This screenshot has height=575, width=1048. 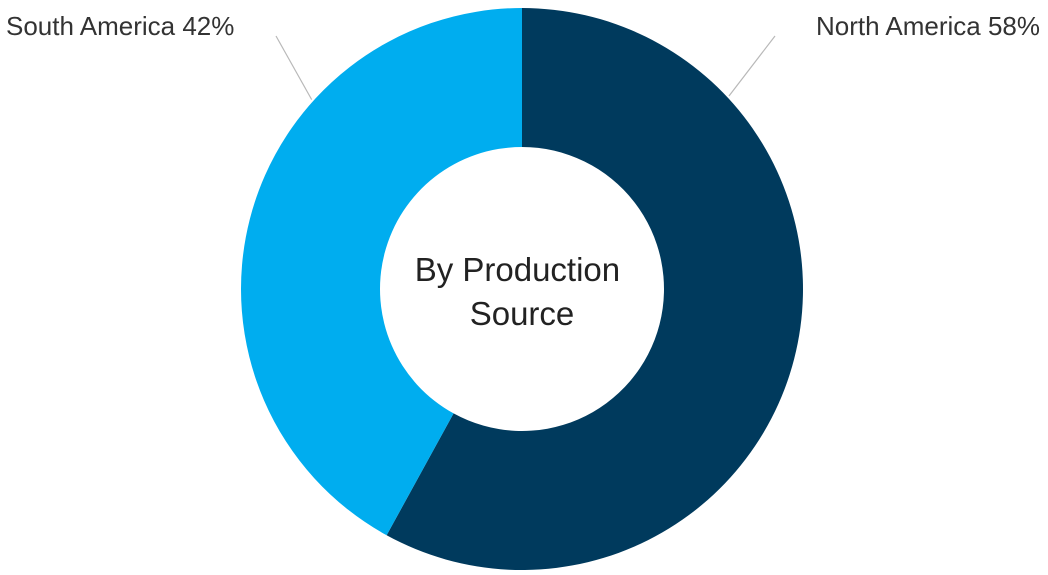 I want to click on data-label-north-america: North America 58%, so click(x=928, y=26).